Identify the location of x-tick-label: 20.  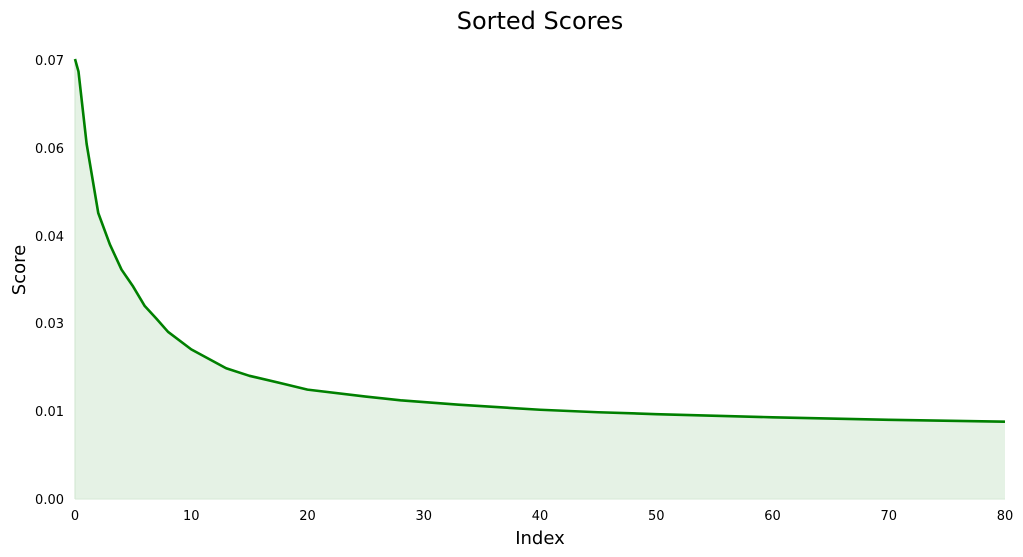
(307, 516).